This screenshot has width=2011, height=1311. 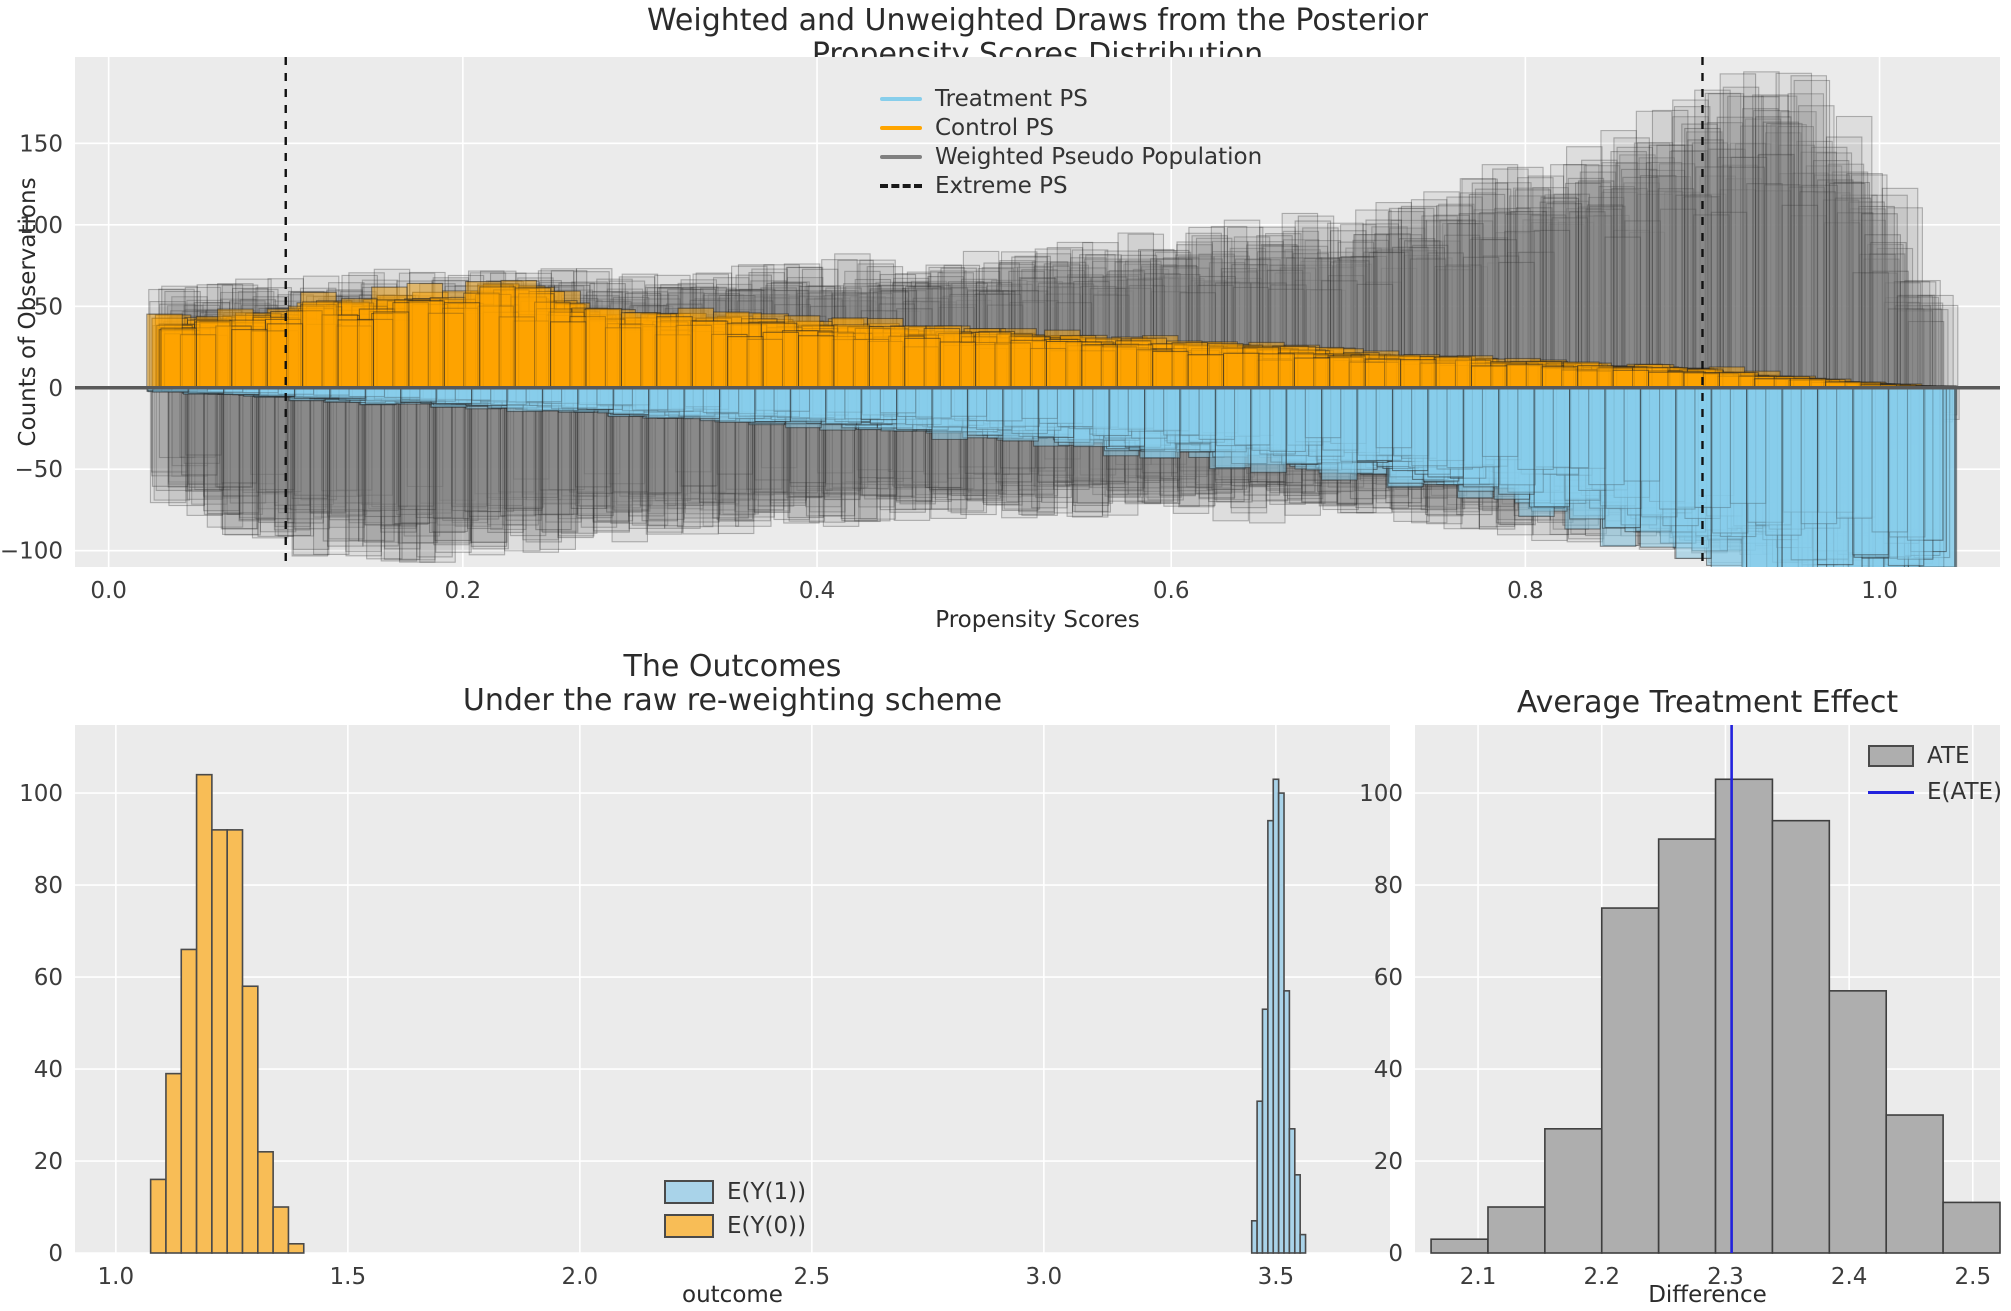 What do you see at coordinates (1001, 186) in the screenshot?
I see `legend-label: Extreme PS` at bounding box center [1001, 186].